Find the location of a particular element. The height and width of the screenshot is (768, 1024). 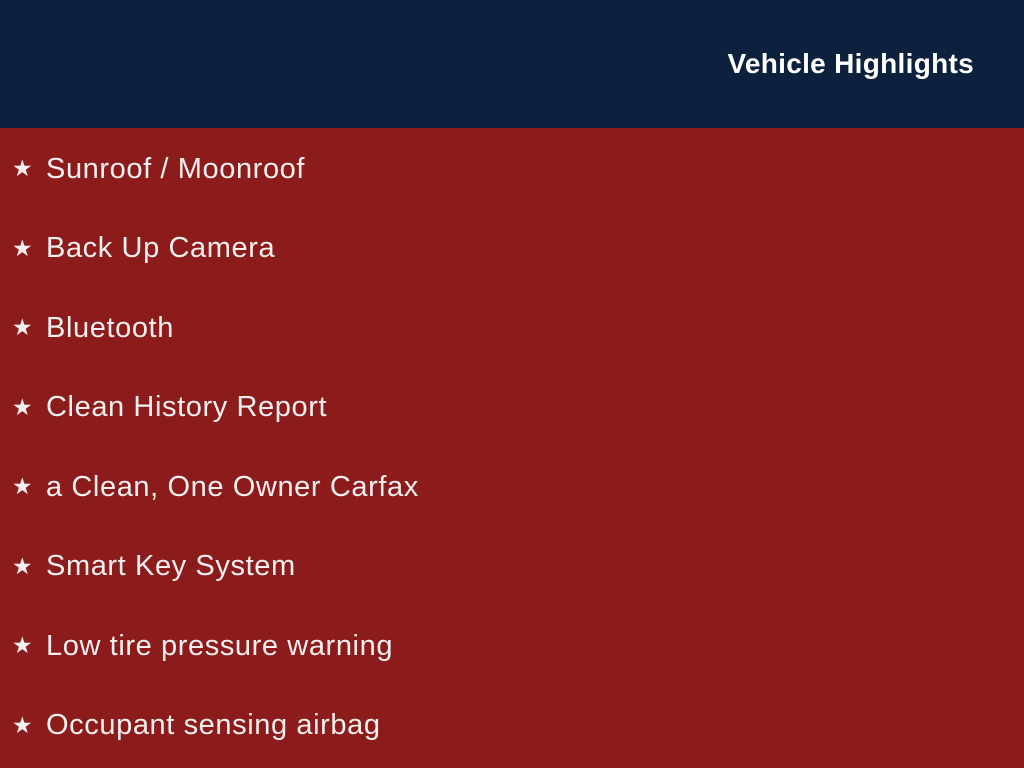

list-item: ★ Clean History Report is located at coordinates (512, 407).